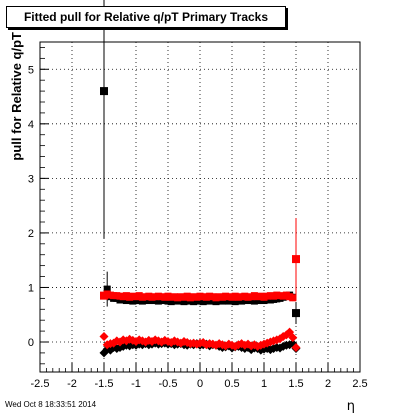 The image size is (400, 414). Describe the element at coordinates (359, 384) in the screenshot. I see `x-tick-label: 2.5` at that location.